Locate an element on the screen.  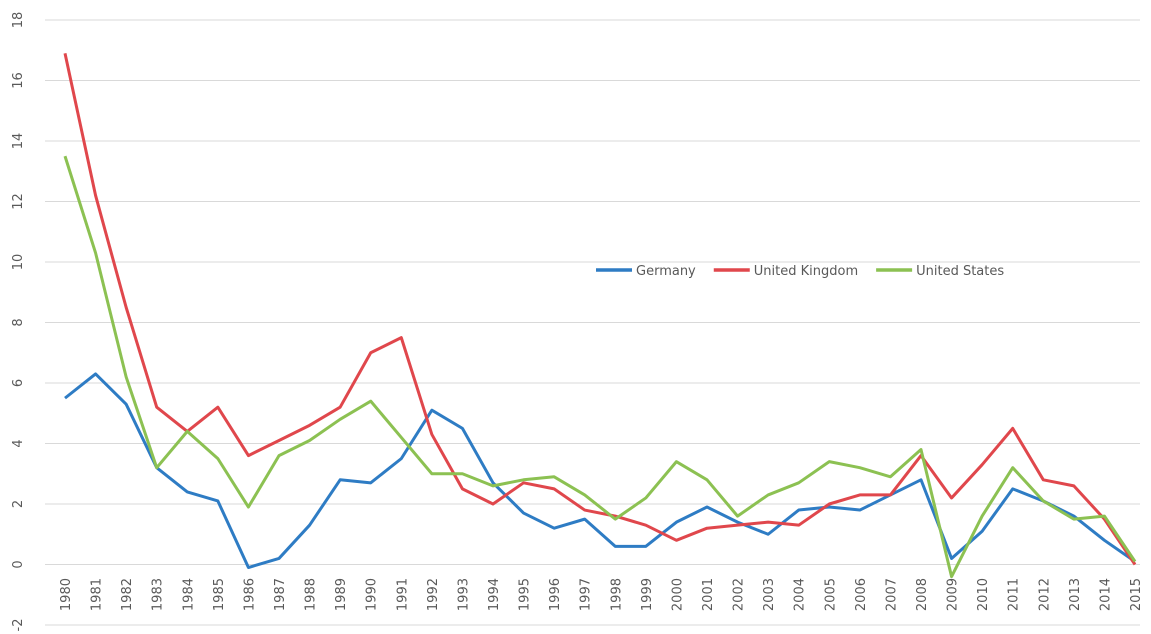
y-tick-label: 4 is located at coordinates (18, 443).